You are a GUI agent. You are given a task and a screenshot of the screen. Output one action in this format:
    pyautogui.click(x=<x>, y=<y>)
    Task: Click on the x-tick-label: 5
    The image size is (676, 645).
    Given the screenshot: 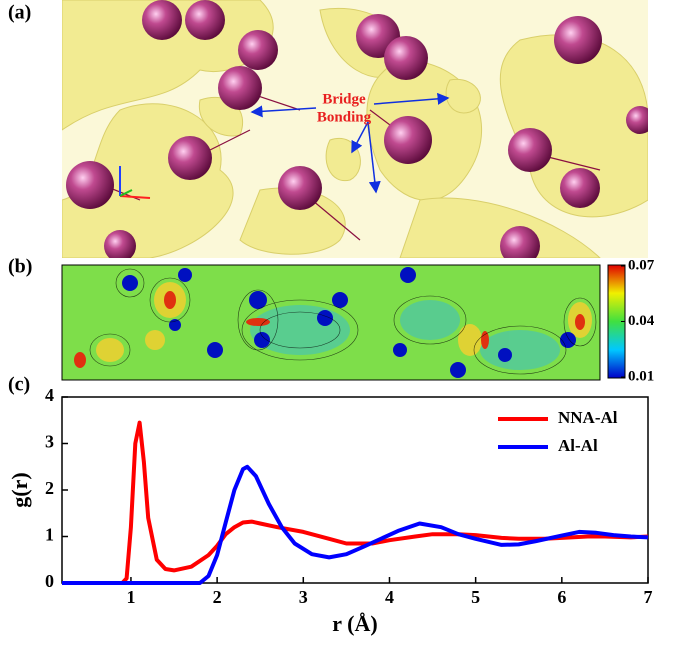 What is the action you would take?
    pyautogui.click(x=475, y=597)
    